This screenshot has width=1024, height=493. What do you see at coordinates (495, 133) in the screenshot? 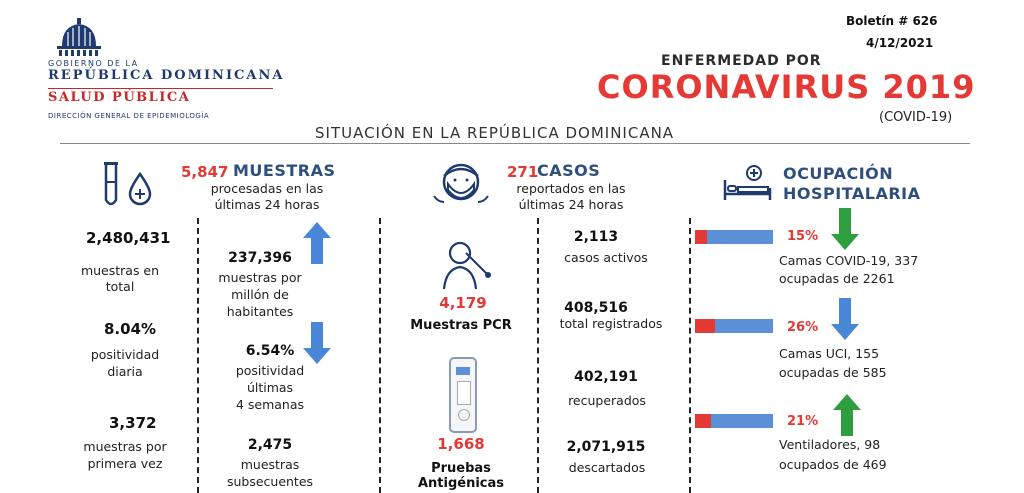
I see `section-title: SITUACIÓN EN LA REPÚBLICA DOMINICANA` at bounding box center [495, 133].